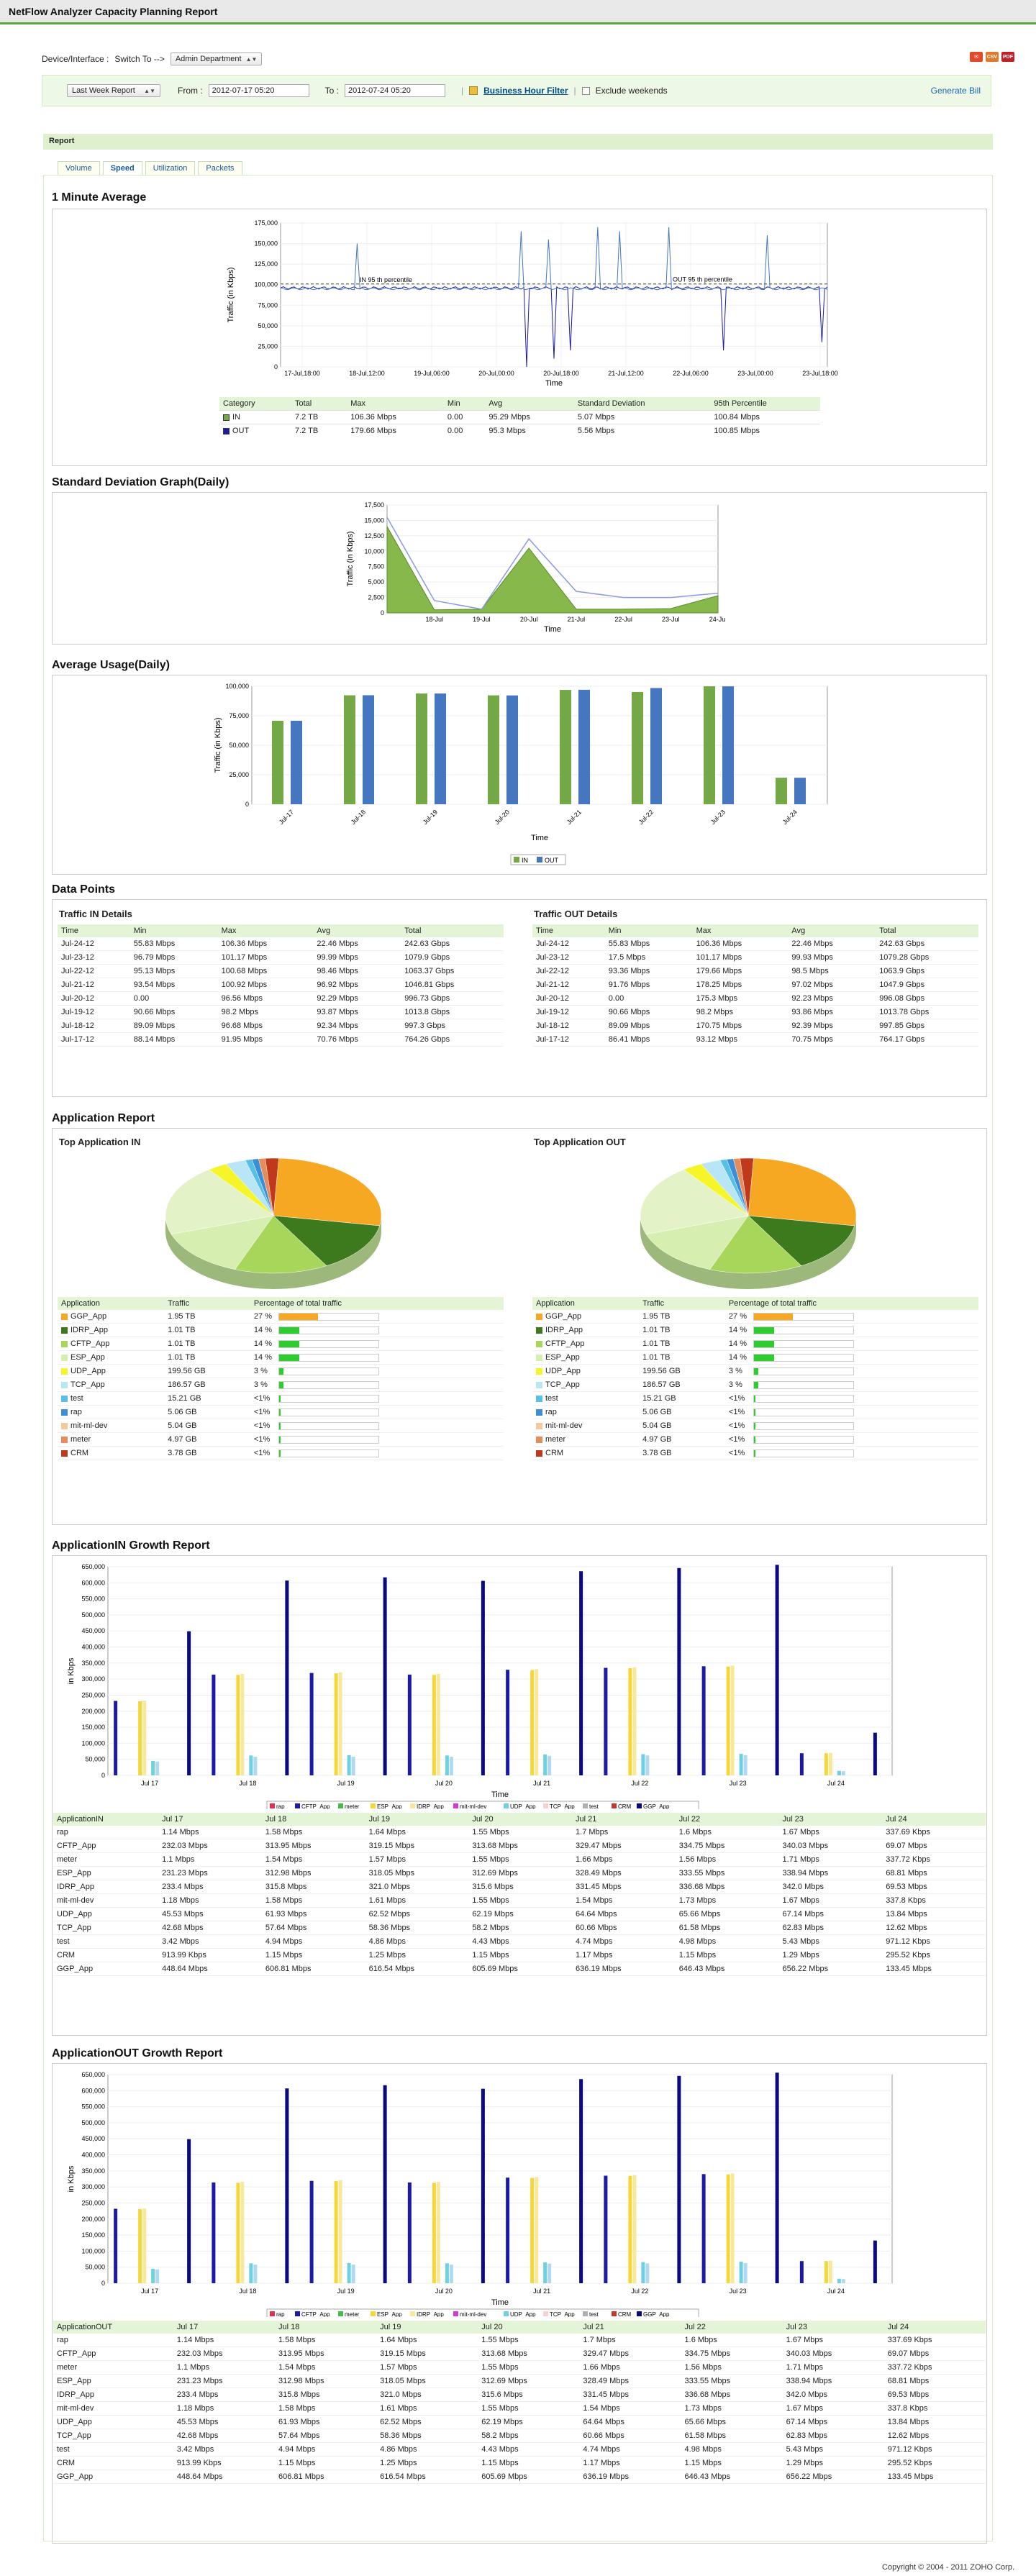 The width and height of the screenshot is (1036, 2576). Describe the element at coordinates (113, 2327) in the screenshot. I see `table-header: ApplicationOUT` at that location.